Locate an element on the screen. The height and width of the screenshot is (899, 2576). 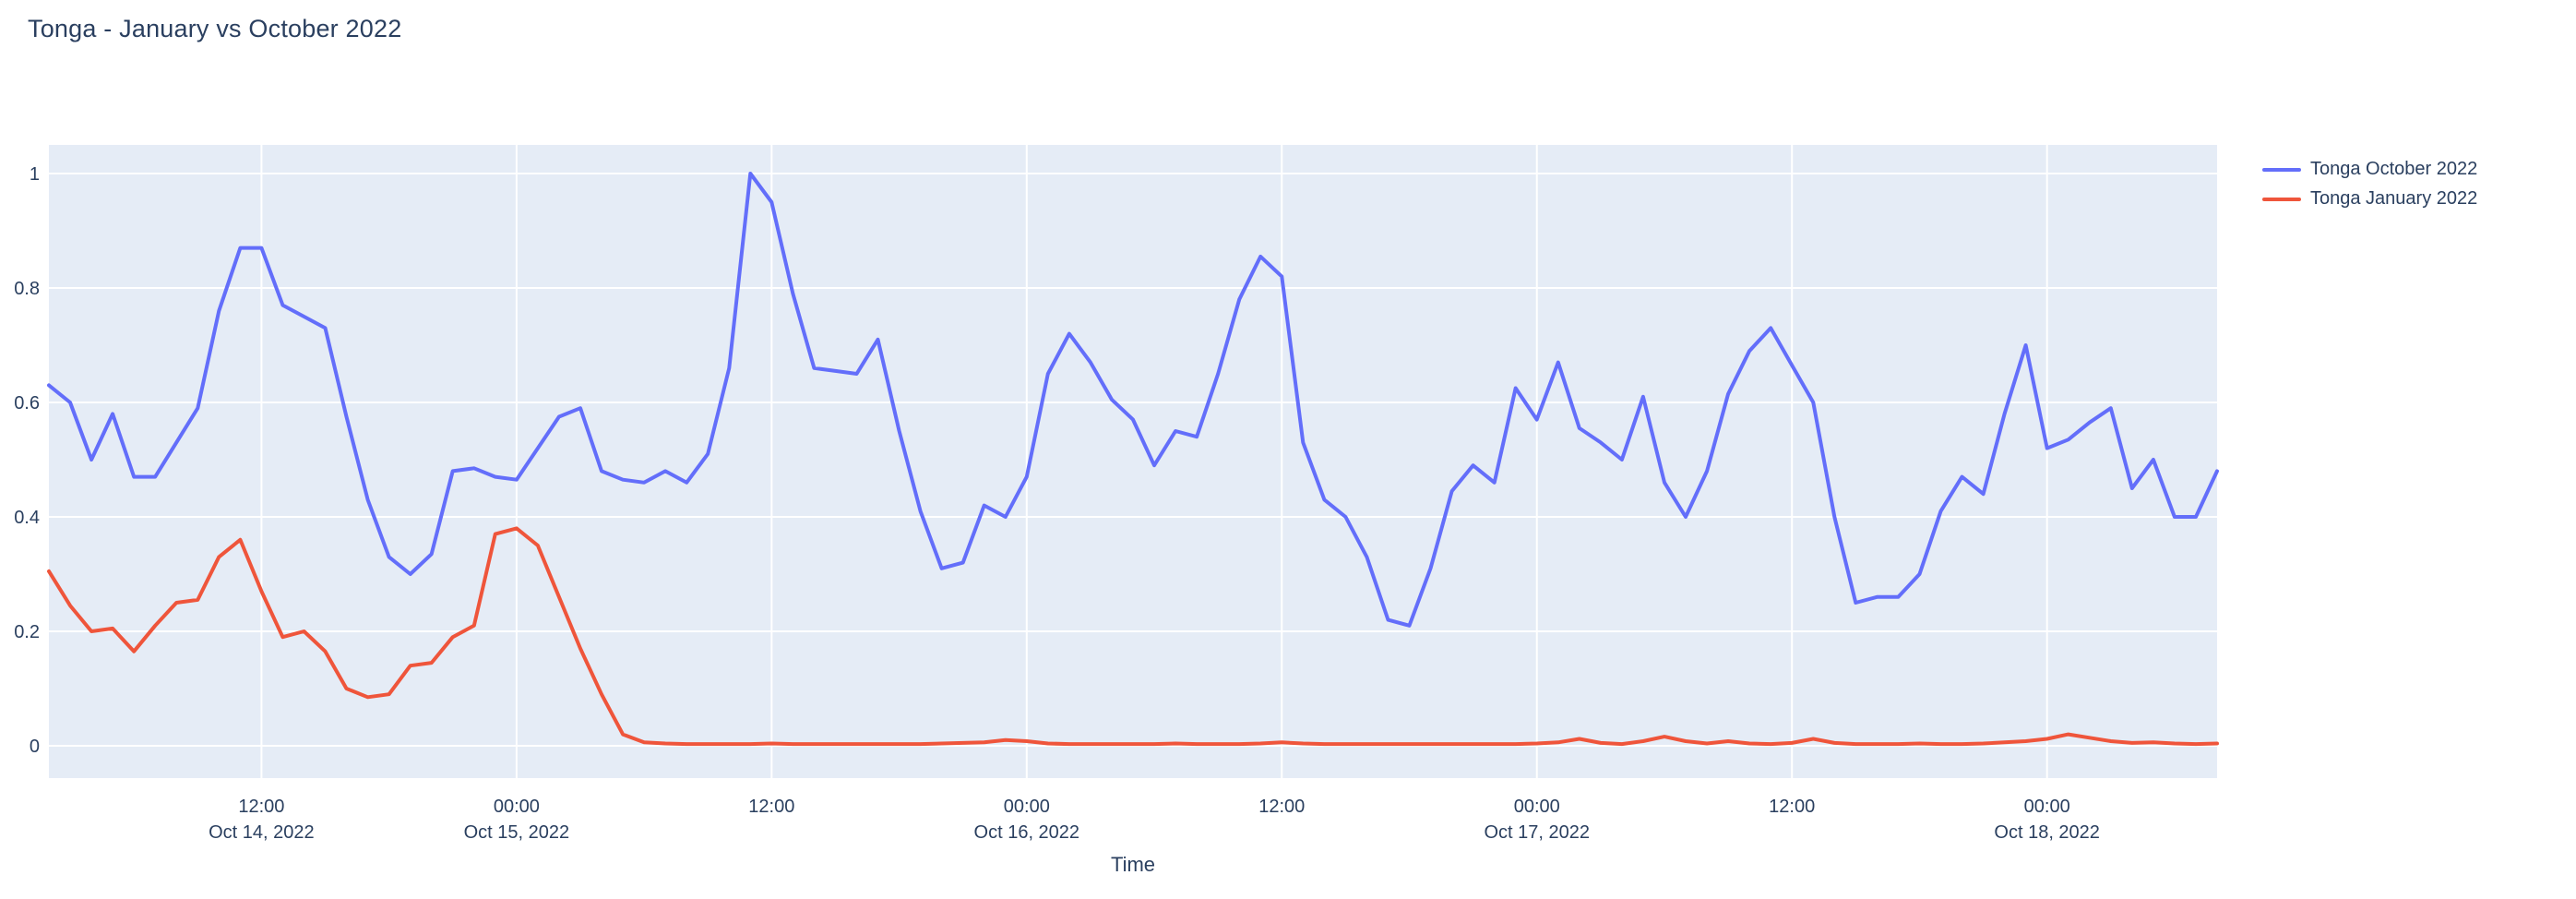
x-tick-label-date: Oct 18, 2022 is located at coordinates (2047, 832).